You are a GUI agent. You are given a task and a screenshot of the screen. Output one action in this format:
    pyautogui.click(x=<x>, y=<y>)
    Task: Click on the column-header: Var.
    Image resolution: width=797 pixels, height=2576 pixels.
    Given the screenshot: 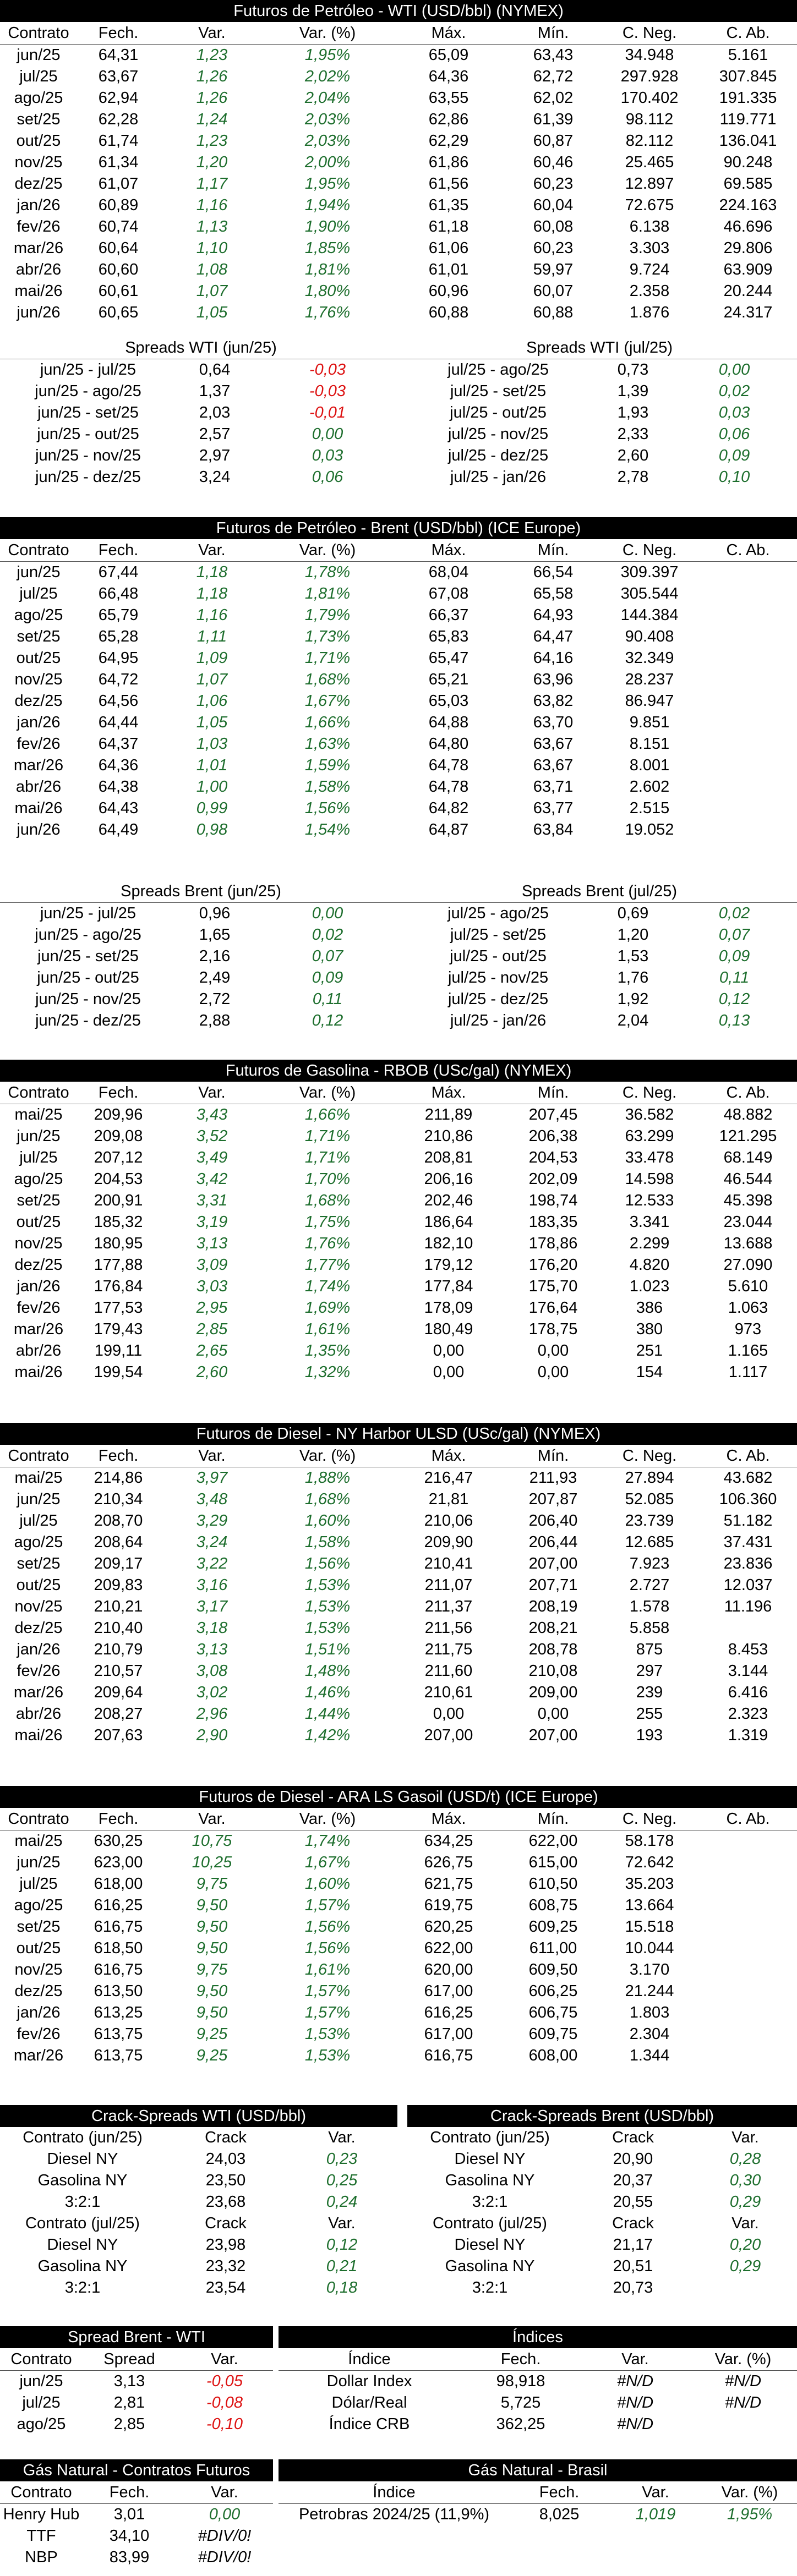 What is the action you would take?
    pyautogui.click(x=655, y=2492)
    